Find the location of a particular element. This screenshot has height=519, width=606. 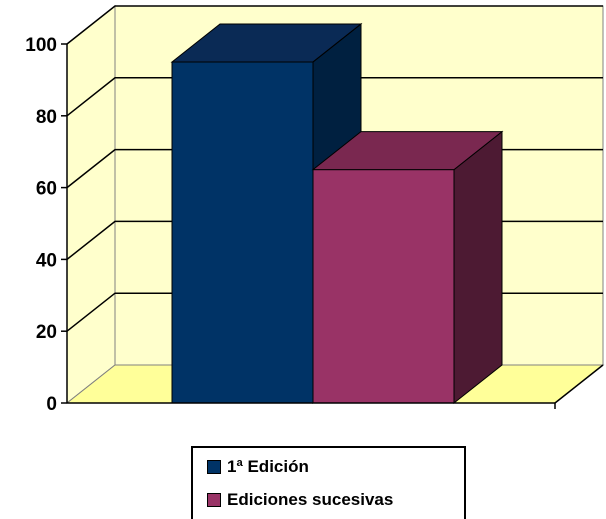

floor-edge is located at coordinates (579, 384).